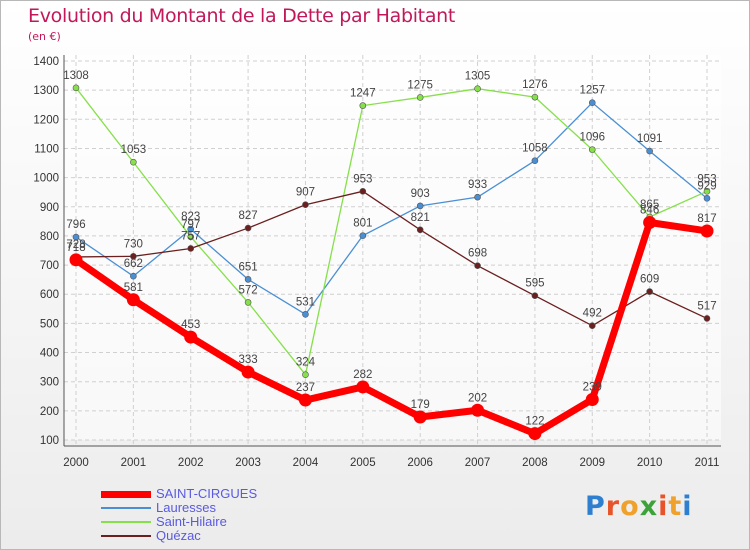 Image resolution: width=750 pixels, height=550 pixels. What do you see at coordinates (305, 388) in the screenshot?
I see `data-label: 237` at bounding box center [305, 388].